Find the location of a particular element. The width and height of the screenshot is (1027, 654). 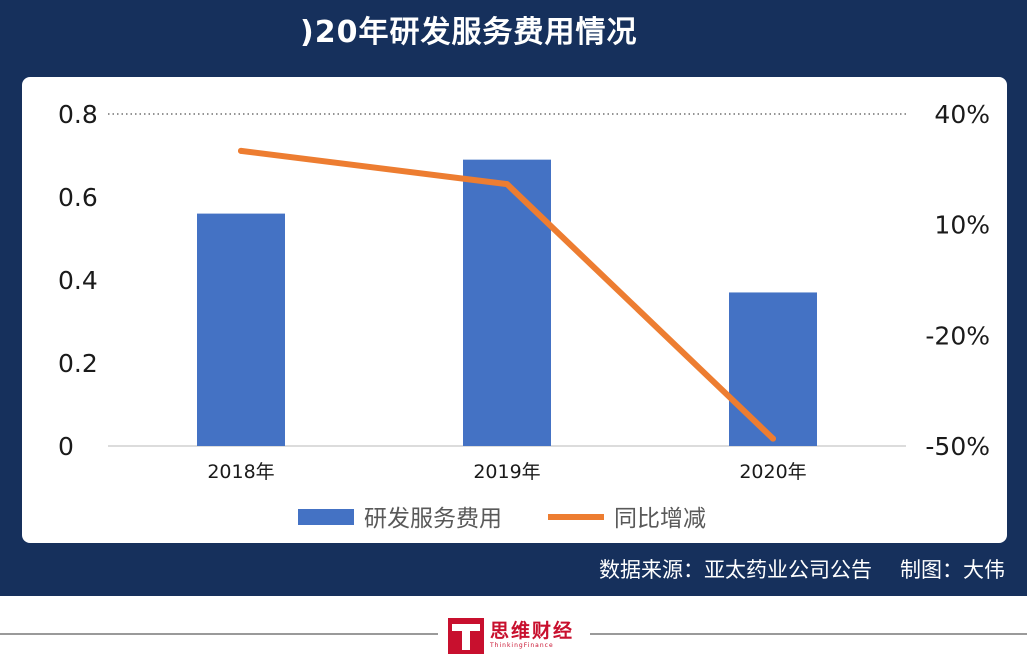

source-note: 数据来源：亚太药业公司公告 制图：大伟 is located at coordinates (802, 570).